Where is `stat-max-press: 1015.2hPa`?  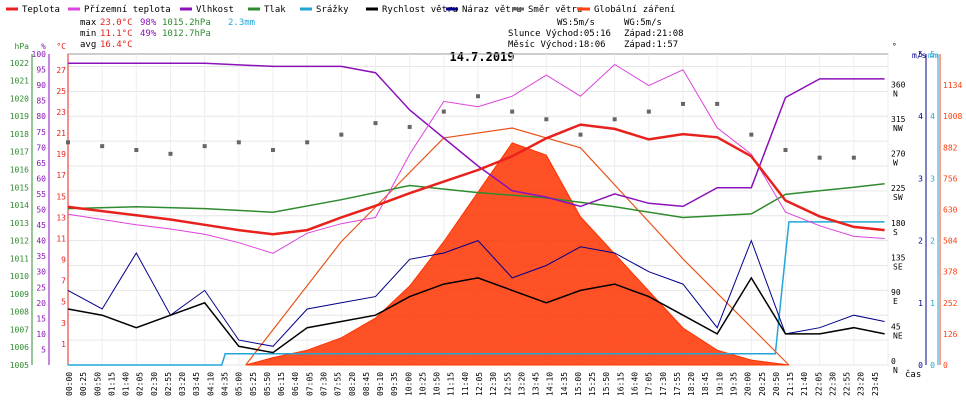 stat-max-press: 1015.2hPa is located at coordinates (186, 23).